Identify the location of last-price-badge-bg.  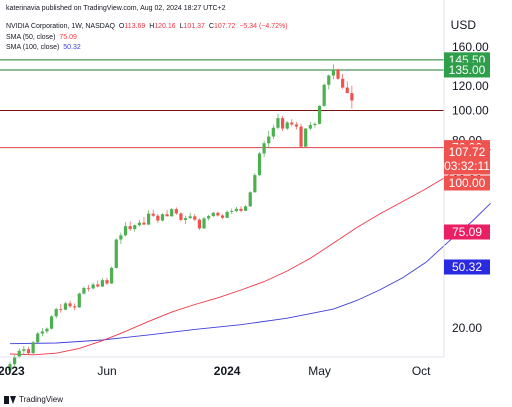
(467, 159).